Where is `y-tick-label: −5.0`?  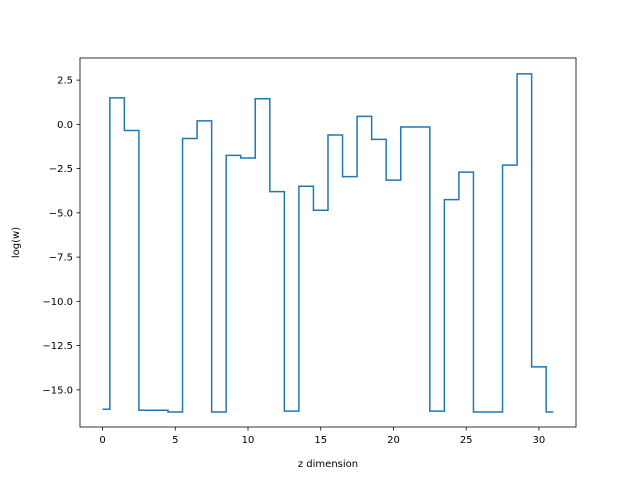 y-tick-label: −5.0 is located at coordinates (61, 213).